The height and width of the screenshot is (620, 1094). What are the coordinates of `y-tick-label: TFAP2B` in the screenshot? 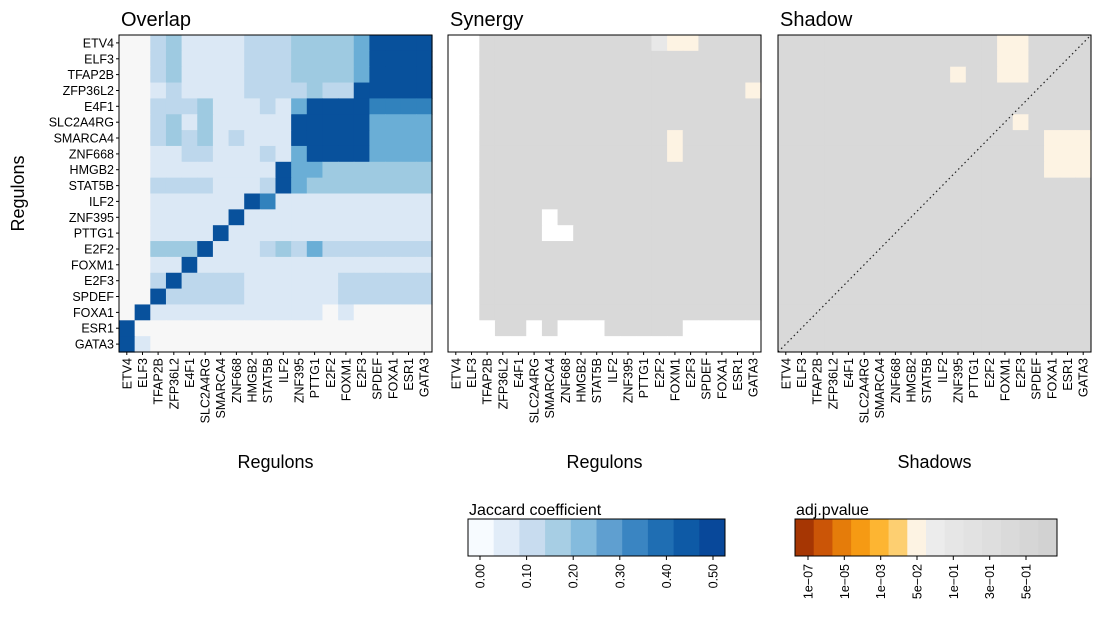 It's located at (90, 75).